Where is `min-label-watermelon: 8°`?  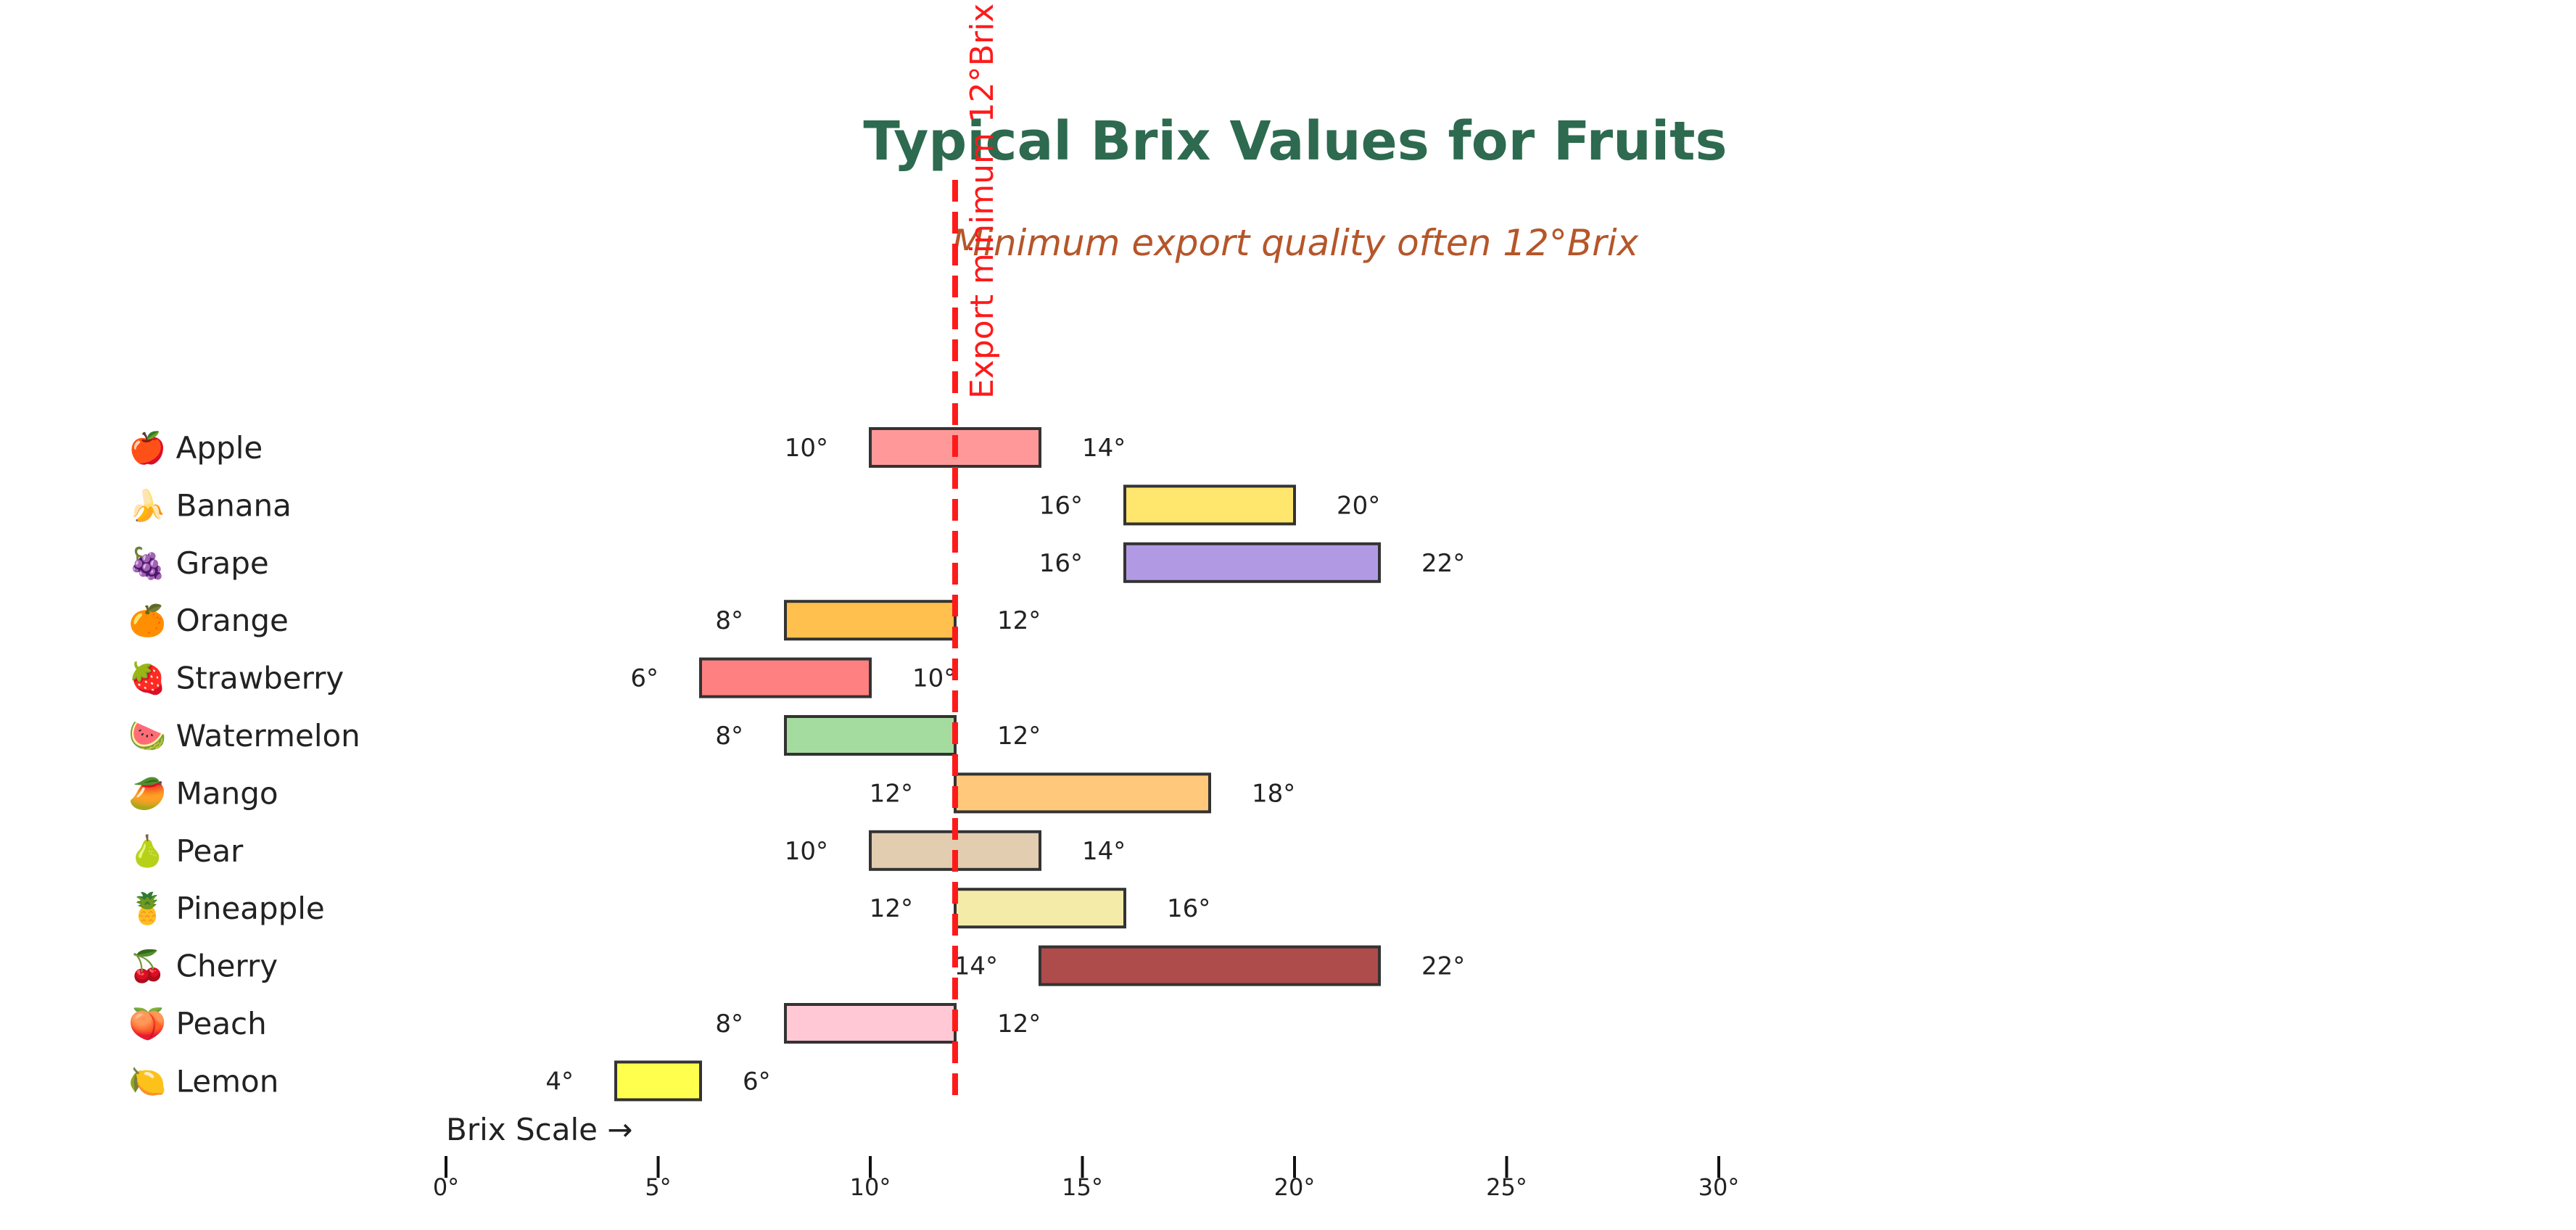 min-label-watermelon: 8° is located at coordinates (729, 736).